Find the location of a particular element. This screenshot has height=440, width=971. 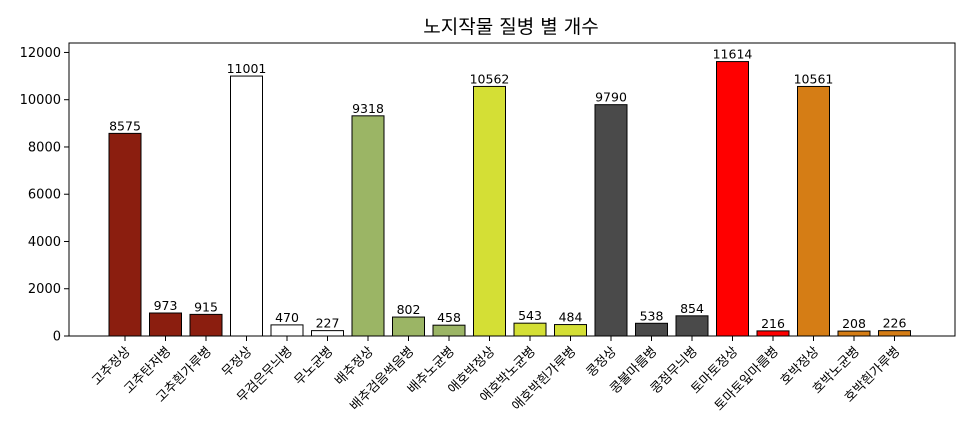

data-label: 802 is located at coordinates (409, 309).